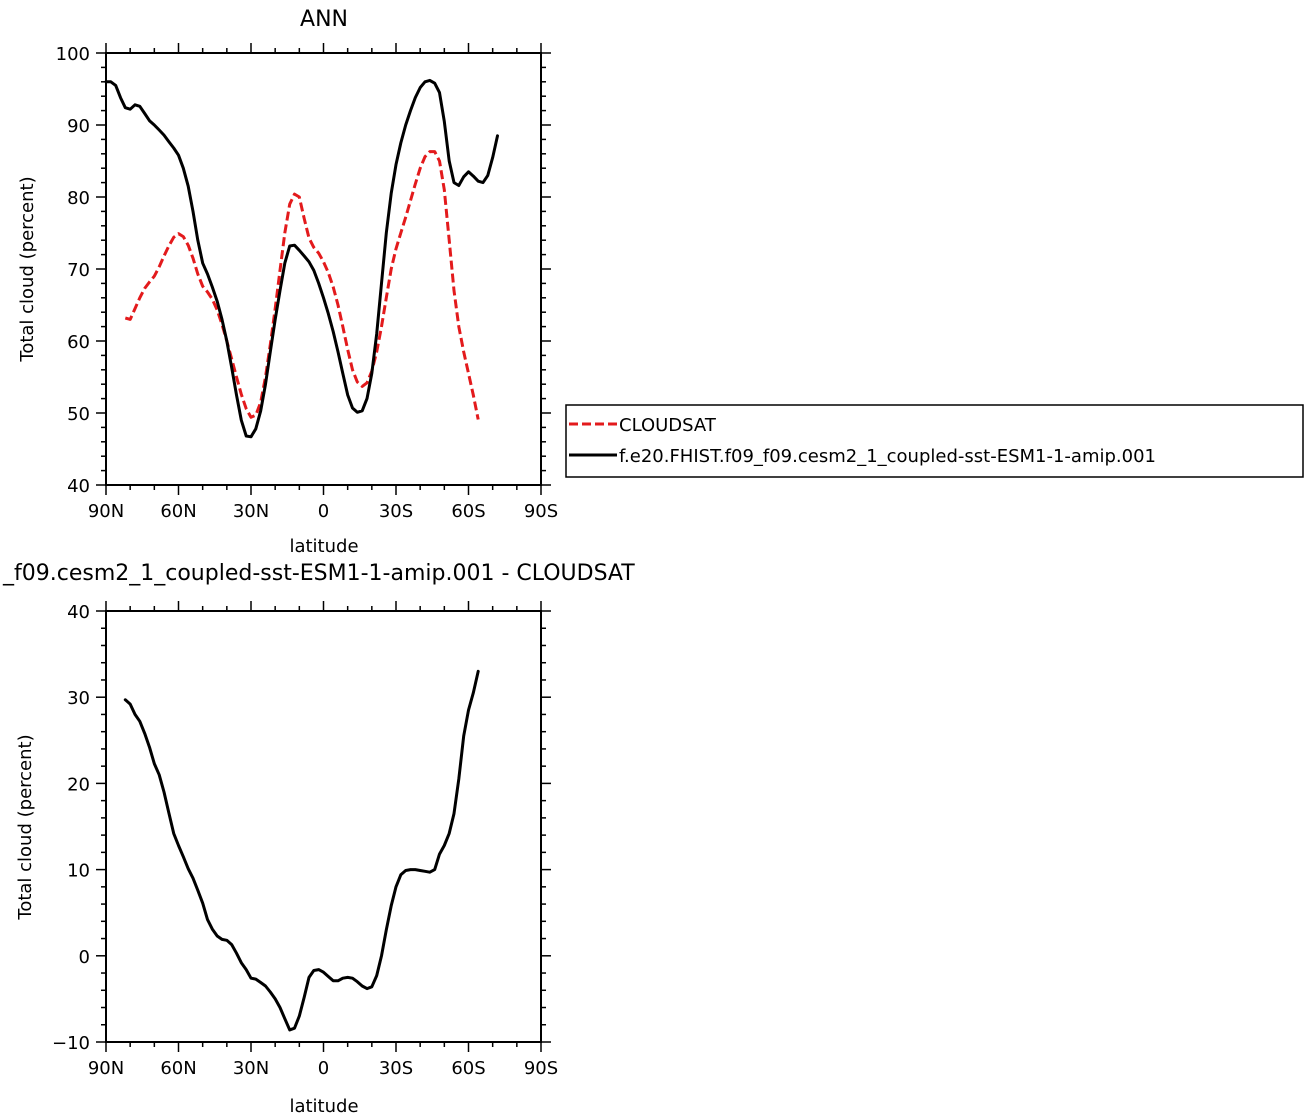 This screenshot has width=1309, height=1118. I want to click on legend-label-cloudsat: CLOUDSAT, so click(668, 425).